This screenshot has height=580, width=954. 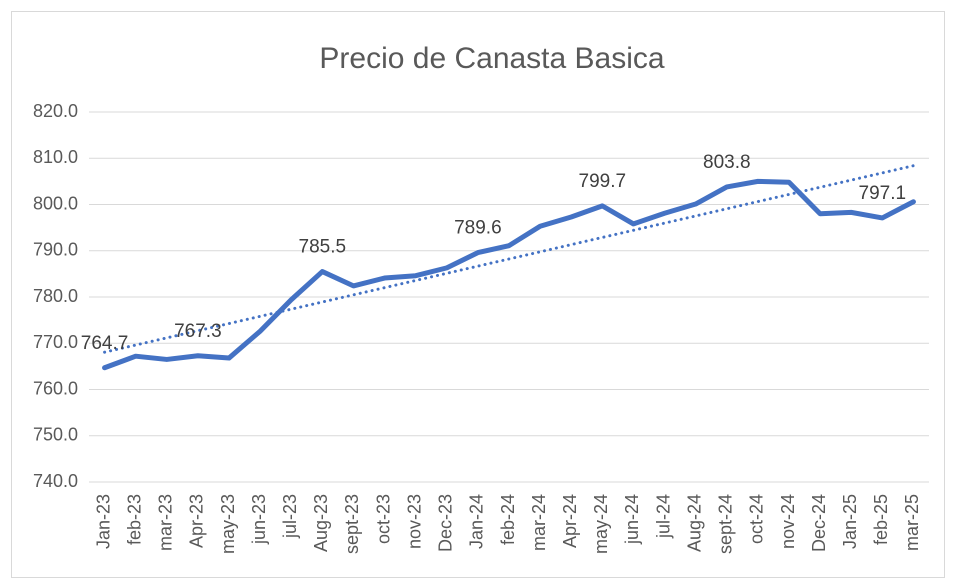 I want to click on x-tick-label: jun-24, so click(x=632, y=519).